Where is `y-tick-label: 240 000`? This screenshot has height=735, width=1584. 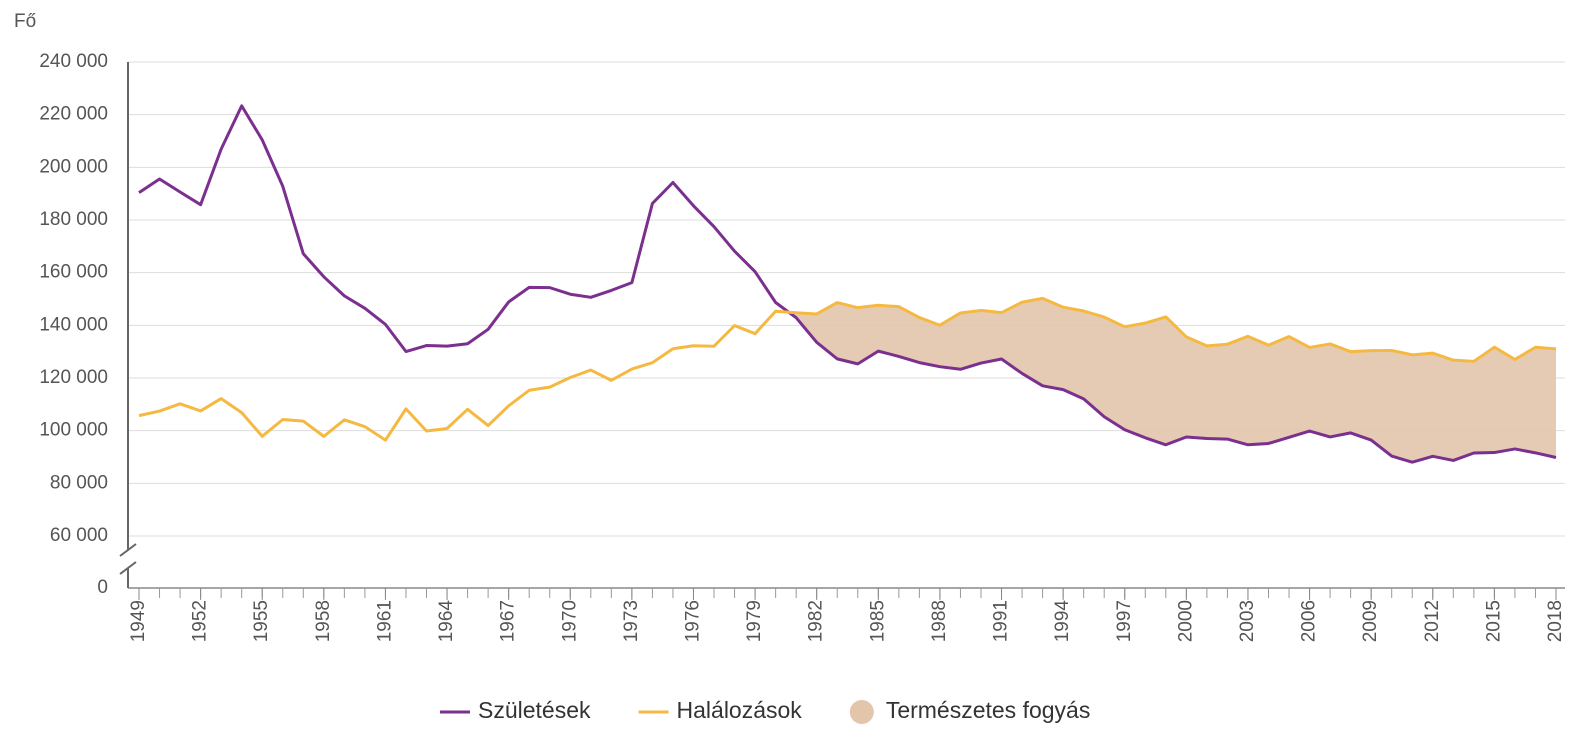
y-tick-label: 240 000 is located at coordinates (73, 61).